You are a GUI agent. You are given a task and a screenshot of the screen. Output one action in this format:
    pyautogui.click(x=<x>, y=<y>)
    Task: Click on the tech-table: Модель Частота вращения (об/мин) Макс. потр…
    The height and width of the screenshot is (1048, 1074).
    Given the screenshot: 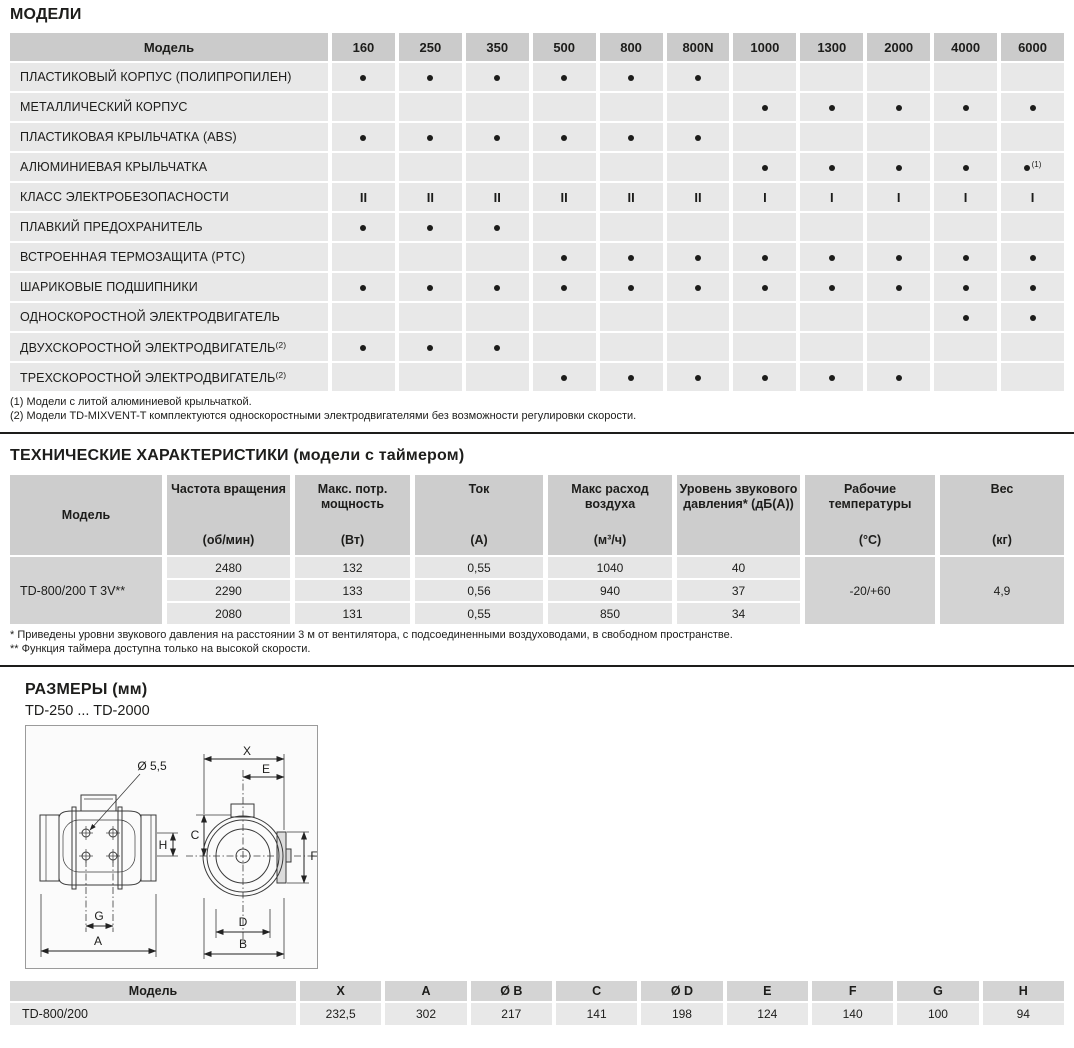 What is the action you would take?
    pyautogui.click(x=537, y=549)
    